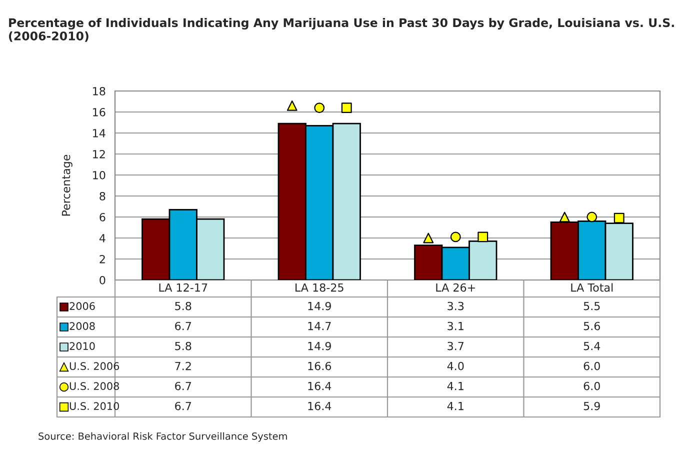 This screenshot has width=695, height=453. What do you see at coordinates (82, 306) in the screenshot?
I see `legend-label: 2006` at bounding box center [82, 306].